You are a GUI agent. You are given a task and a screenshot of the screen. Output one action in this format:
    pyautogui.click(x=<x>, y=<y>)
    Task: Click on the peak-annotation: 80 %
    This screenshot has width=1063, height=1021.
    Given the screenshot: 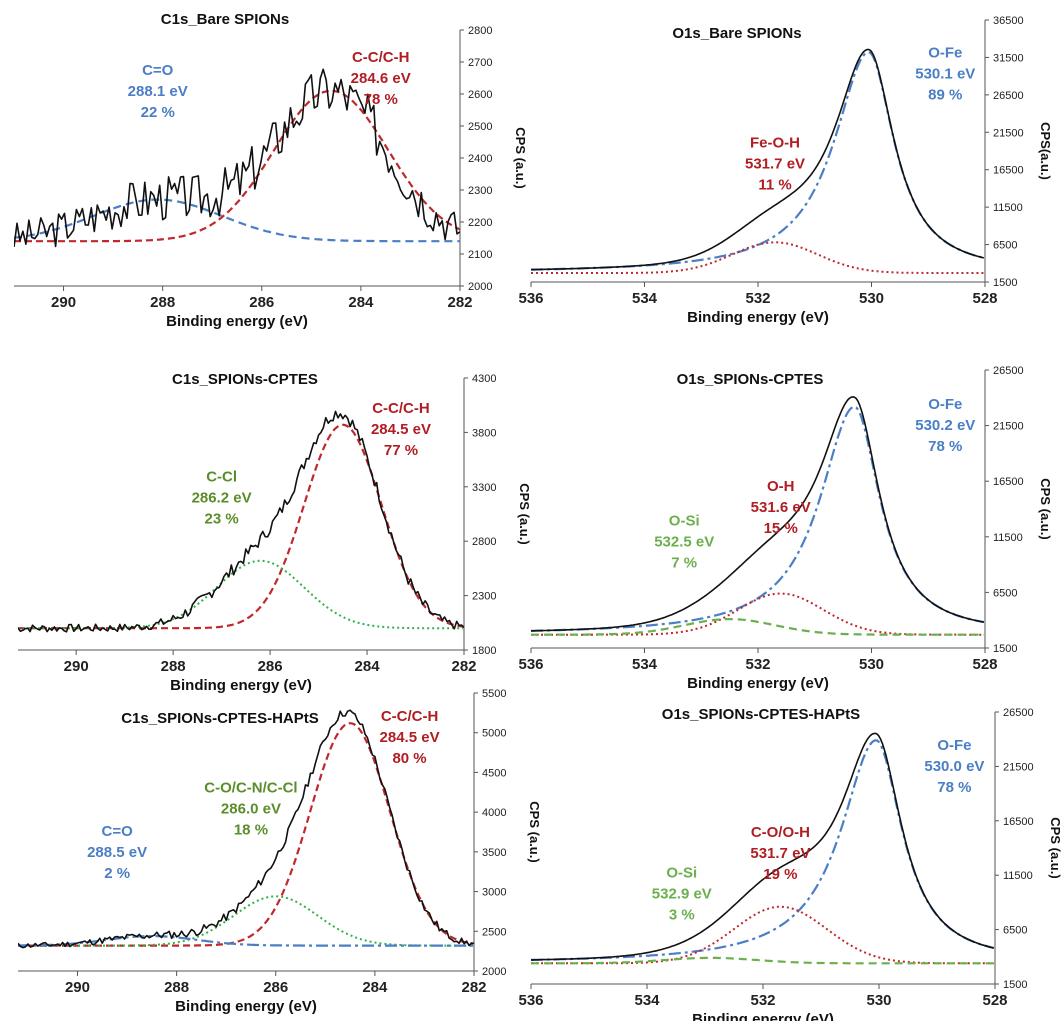 What is the action you would take?
    pyautogui.click(x=409, y=758)
    